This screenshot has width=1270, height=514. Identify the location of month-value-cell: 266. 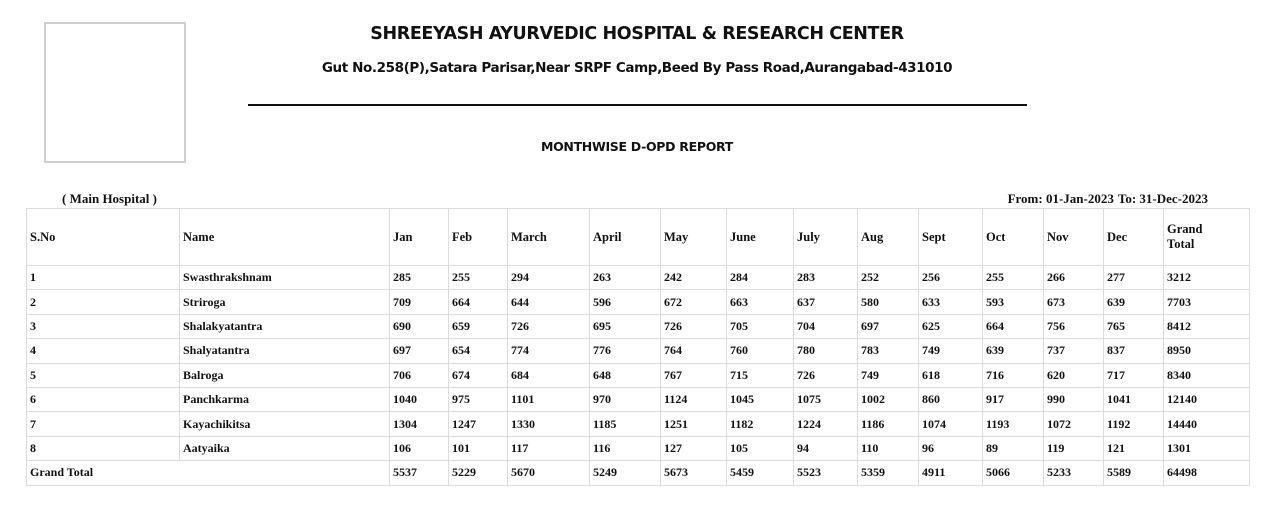
(1073, 277).